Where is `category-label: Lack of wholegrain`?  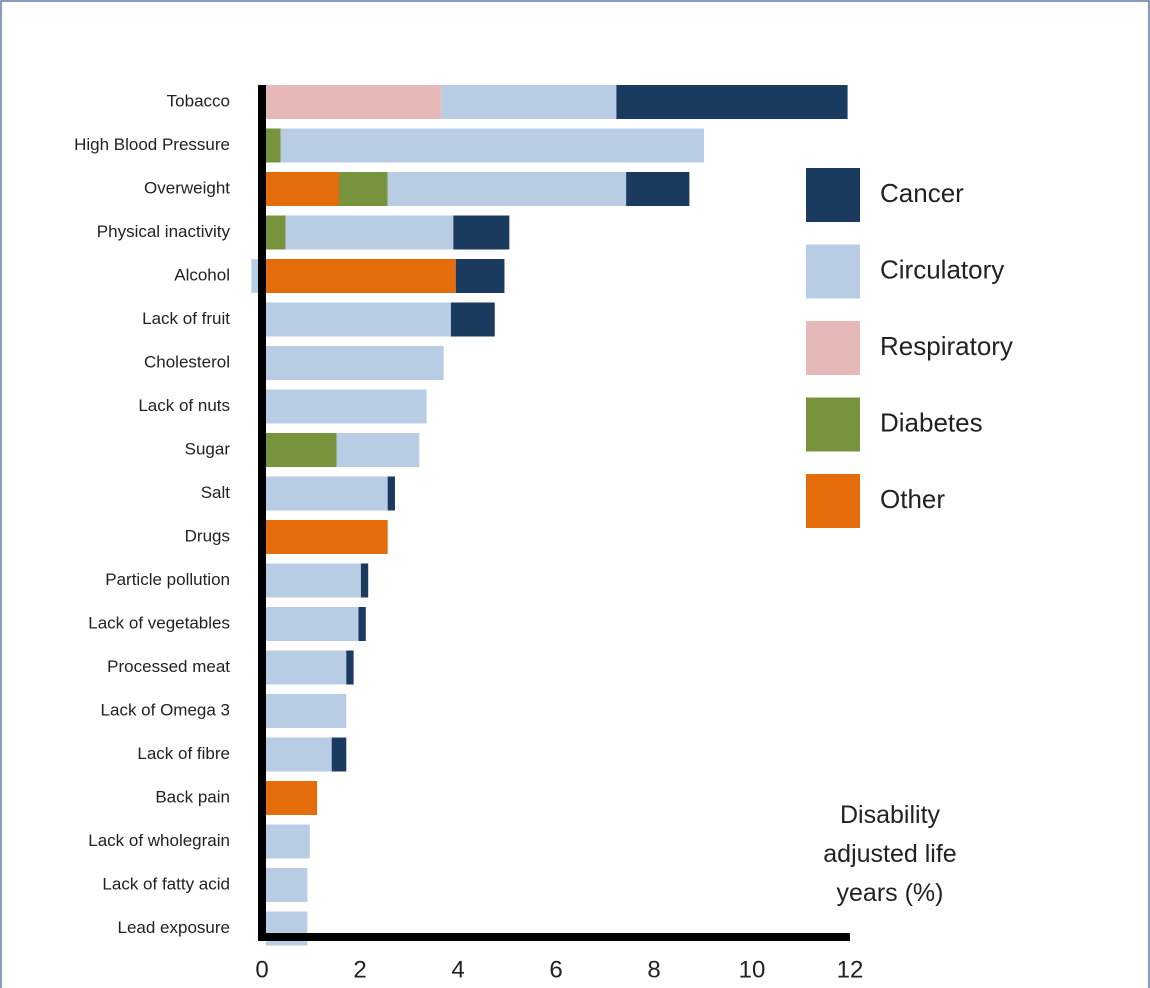
category-label: Lack of wholegrain is located at coordinates (159, 840).